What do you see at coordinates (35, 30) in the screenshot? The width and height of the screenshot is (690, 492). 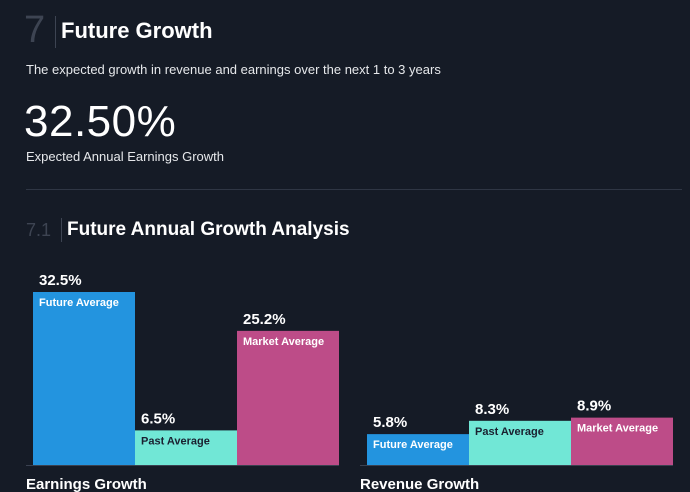 I see `section-number: 7` at bounding box center [35, 30].